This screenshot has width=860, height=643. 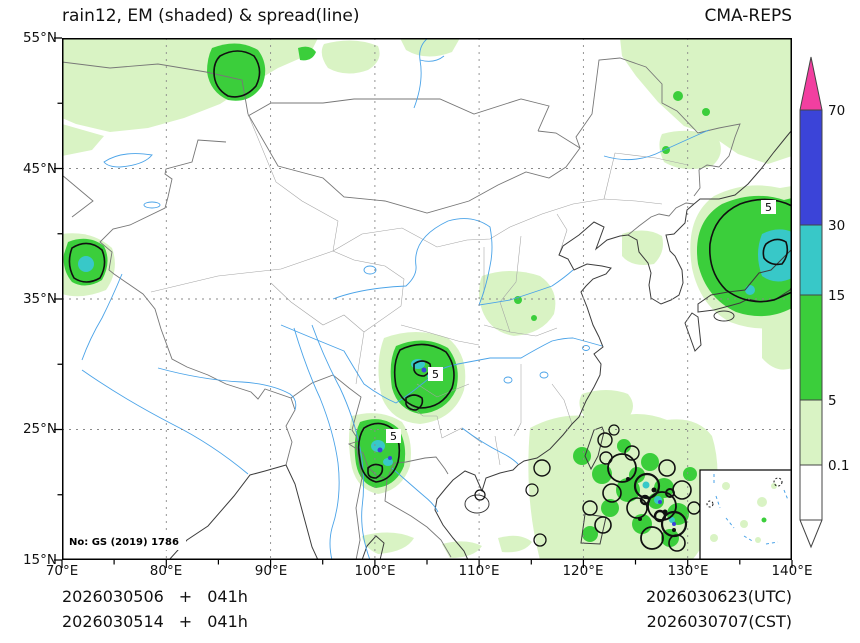 I want to click on lat-tick-label: 45°N, so click(x=39, y=168).